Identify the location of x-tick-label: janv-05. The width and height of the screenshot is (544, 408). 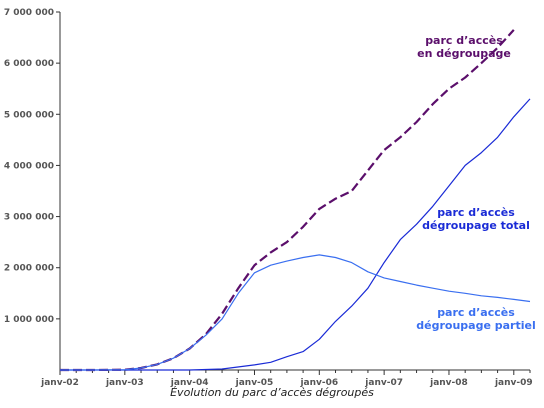
(254, 383).